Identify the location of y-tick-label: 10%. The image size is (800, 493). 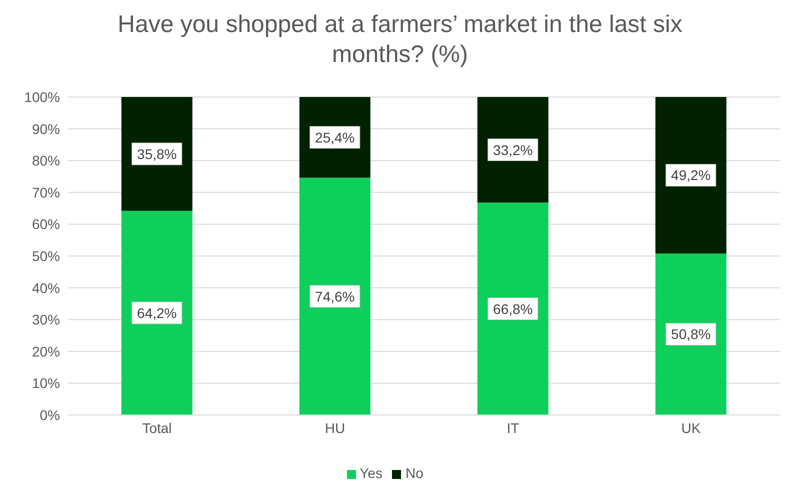
(46, 383).